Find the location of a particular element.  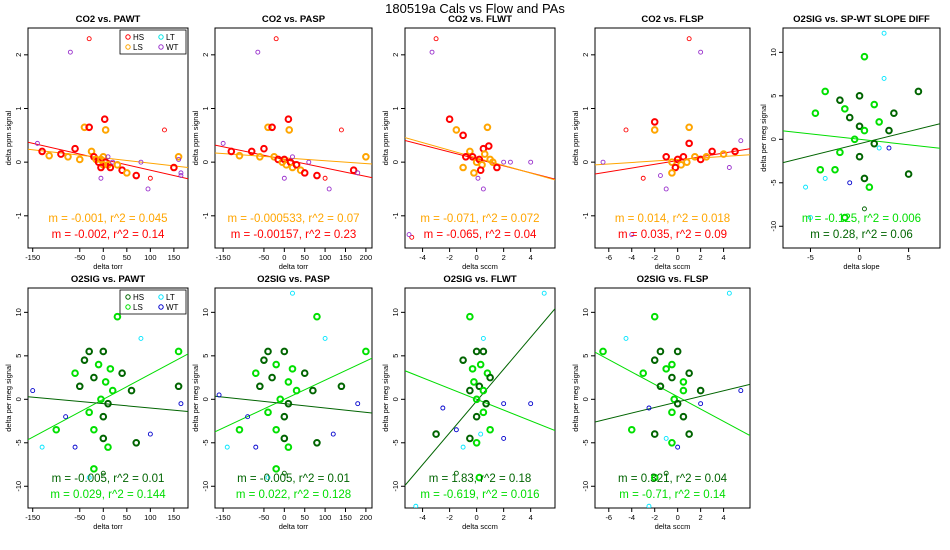

fit-annotation: m = -0.001, r^2 = 0.045 is located at coordinates (107, 219).